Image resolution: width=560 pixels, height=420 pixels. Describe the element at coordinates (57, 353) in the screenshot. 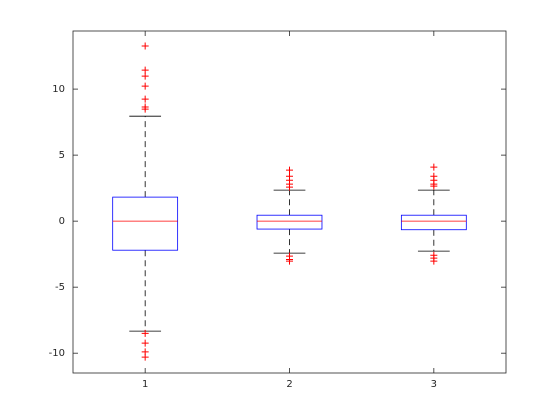

I see `y-tick-label: -10` at that location.